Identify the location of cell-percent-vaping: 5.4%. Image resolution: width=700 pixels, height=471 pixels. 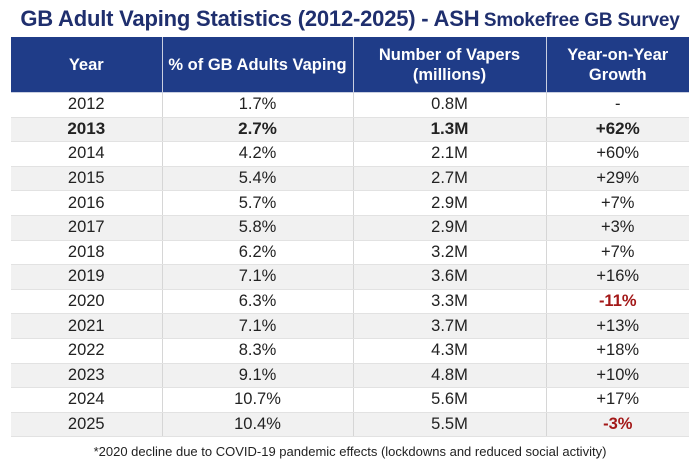
(258, 179).